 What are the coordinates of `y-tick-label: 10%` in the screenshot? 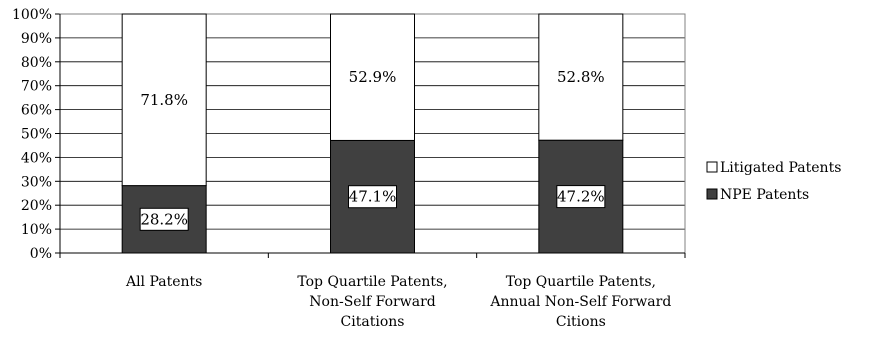 It's located at (36, 230).